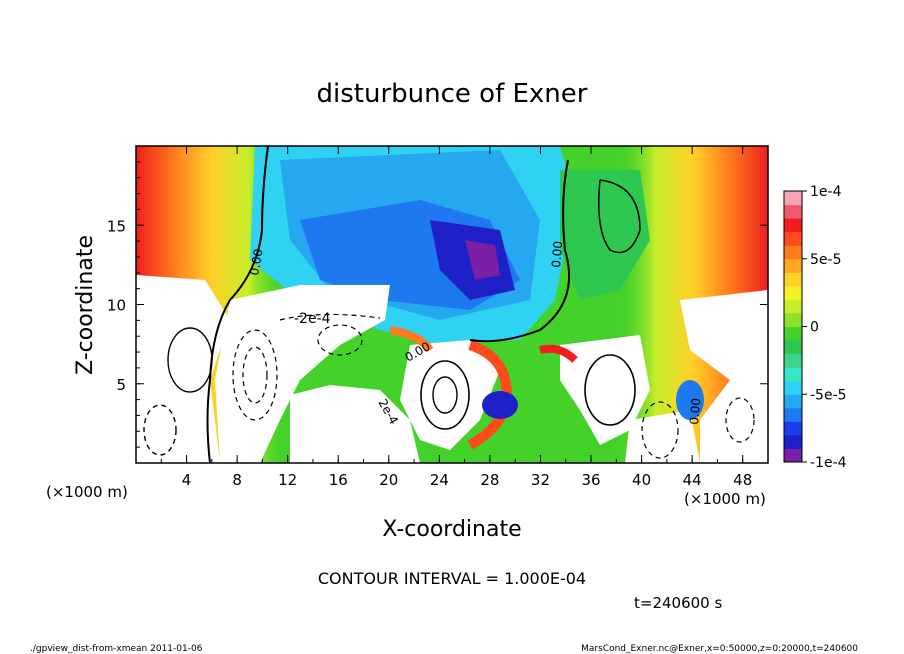 The image size is (904, 654). I want to click on x-tick-label: 20, so click(388, 480).